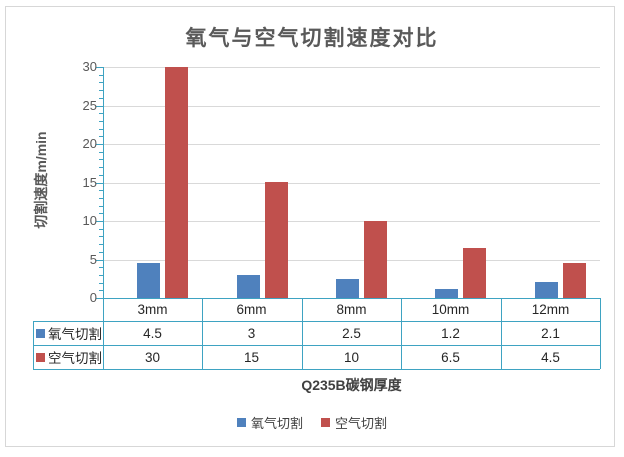 This screenshot has width=624, height=457. What do you see at coordinates (148, 280) in the screenshot?
I see `bar-氧气切割-3mm` at bounding box center [148, 280].